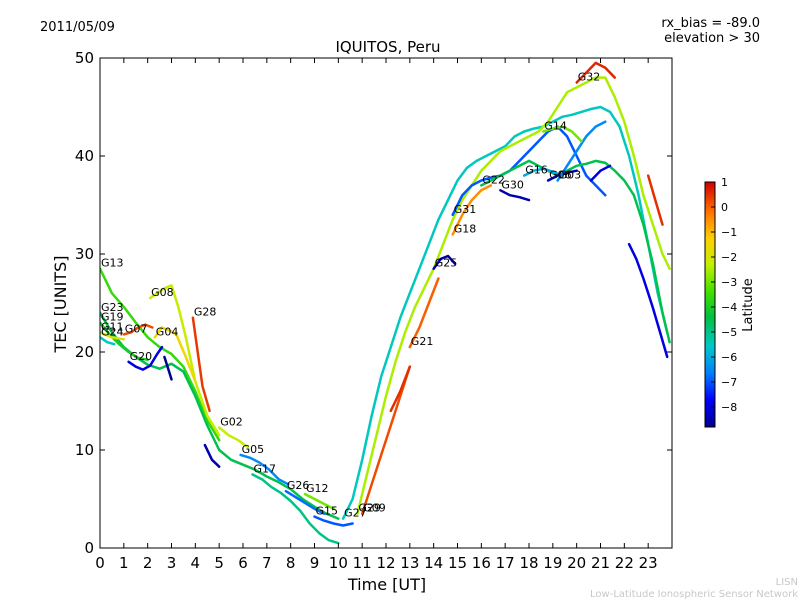 This screenshot has width=800, height=600. I want to click on x-tick-label: 22, so click(624, 563).